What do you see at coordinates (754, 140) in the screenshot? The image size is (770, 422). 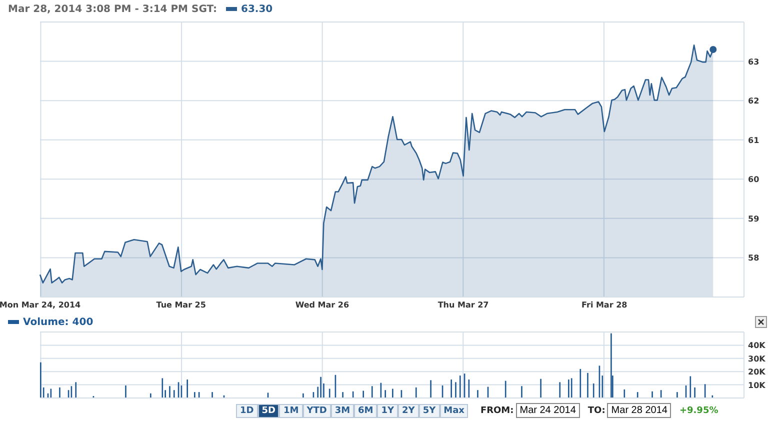 I see `y-tick-label: 61` at bounding box center [754, 140].